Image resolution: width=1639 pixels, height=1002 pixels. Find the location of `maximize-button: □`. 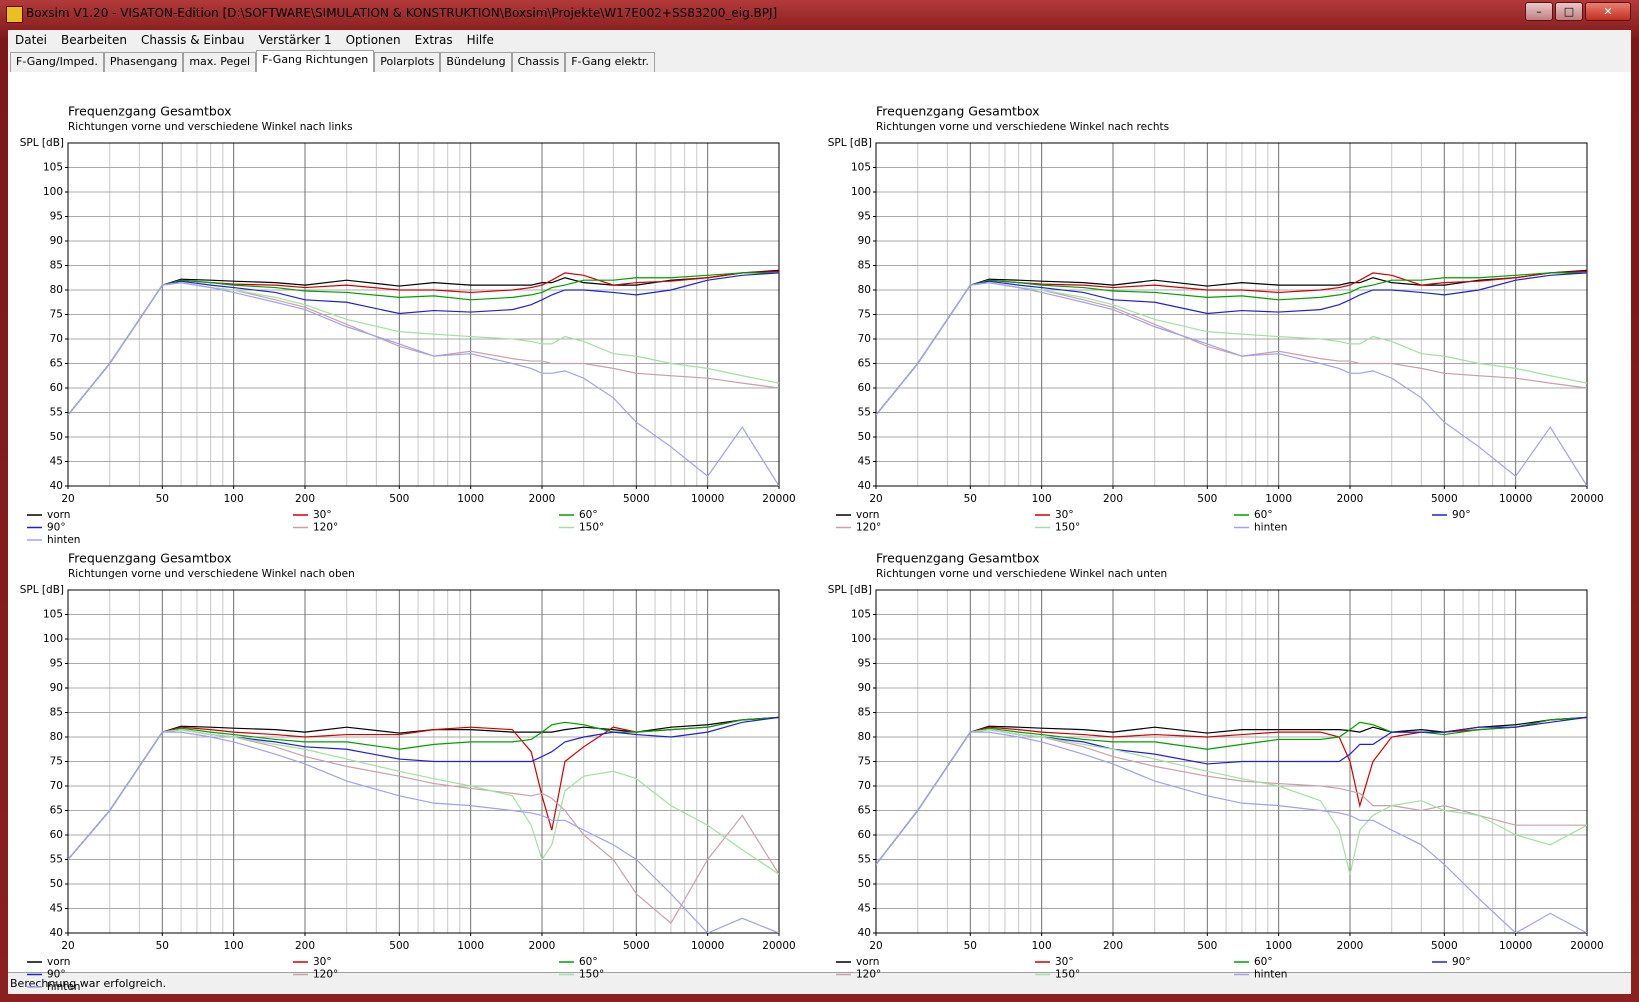

maximize-button: □ is located at coordinates (1569, 11).